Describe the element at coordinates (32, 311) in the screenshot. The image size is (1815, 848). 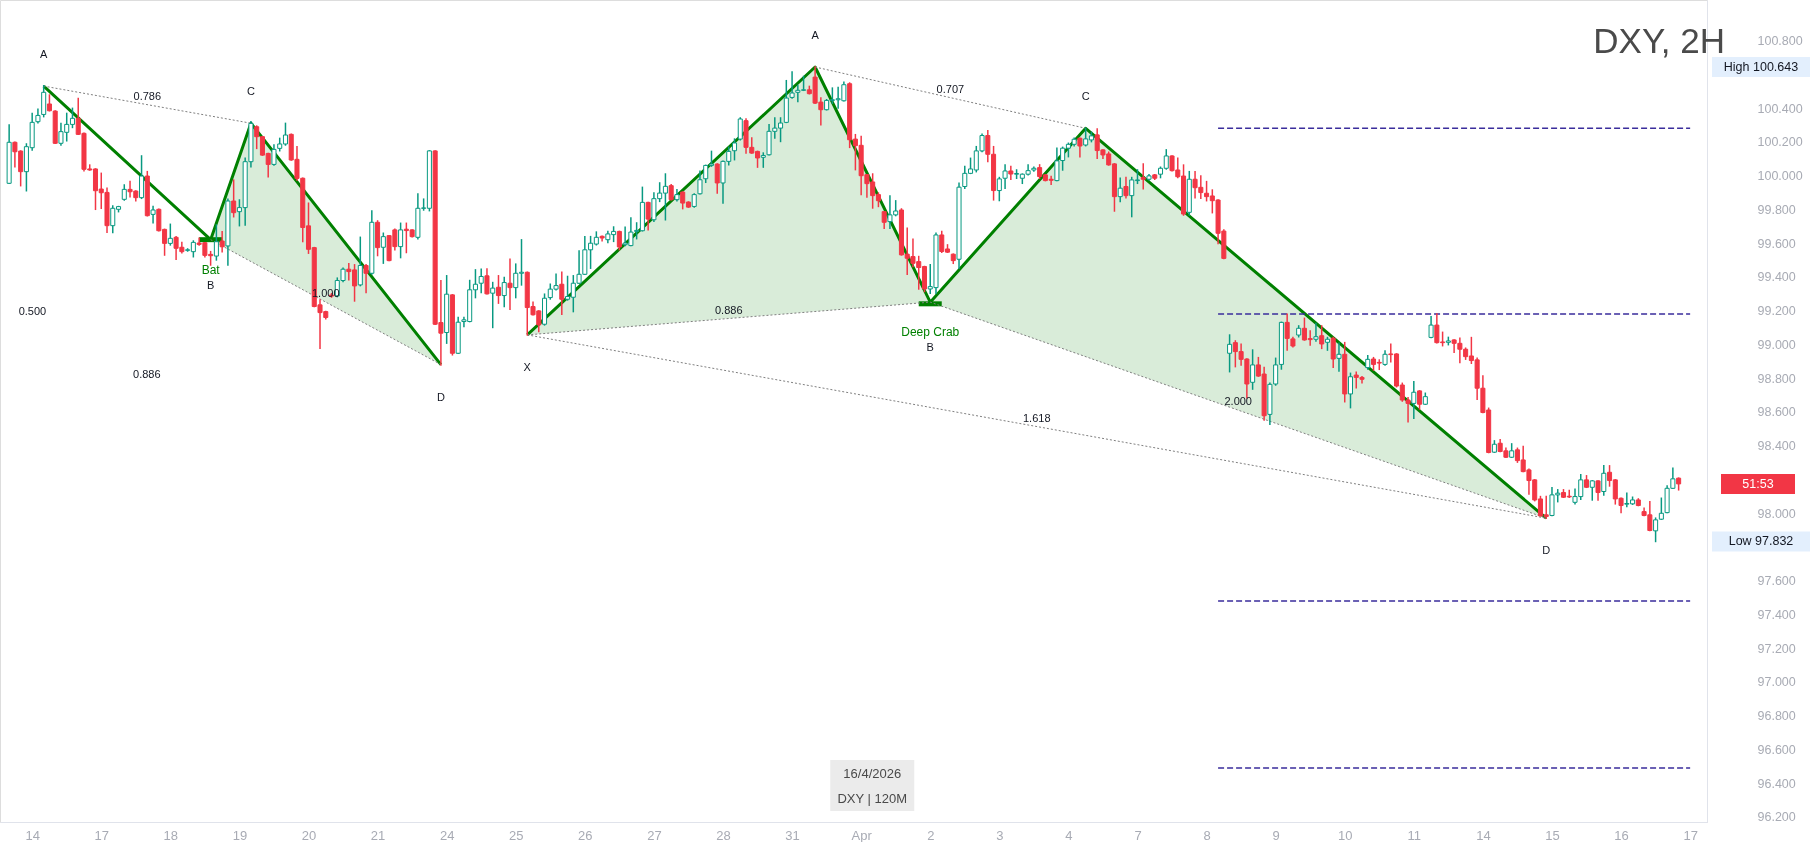
I see `annotation: 0.500` at that location.